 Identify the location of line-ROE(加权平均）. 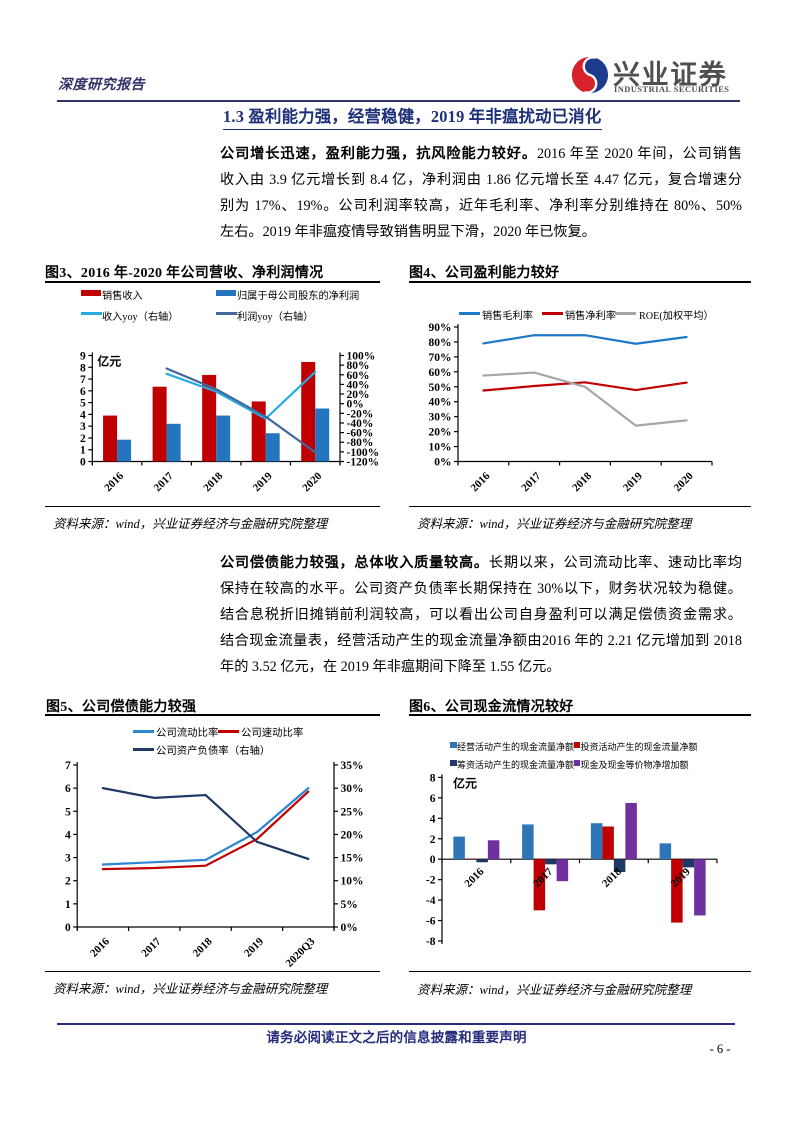
(585, 399).